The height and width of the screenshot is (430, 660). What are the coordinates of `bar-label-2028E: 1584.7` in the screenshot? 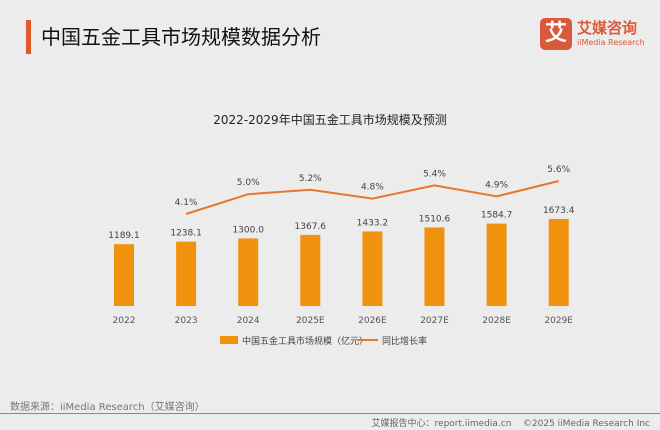 It's located at (497, 216).